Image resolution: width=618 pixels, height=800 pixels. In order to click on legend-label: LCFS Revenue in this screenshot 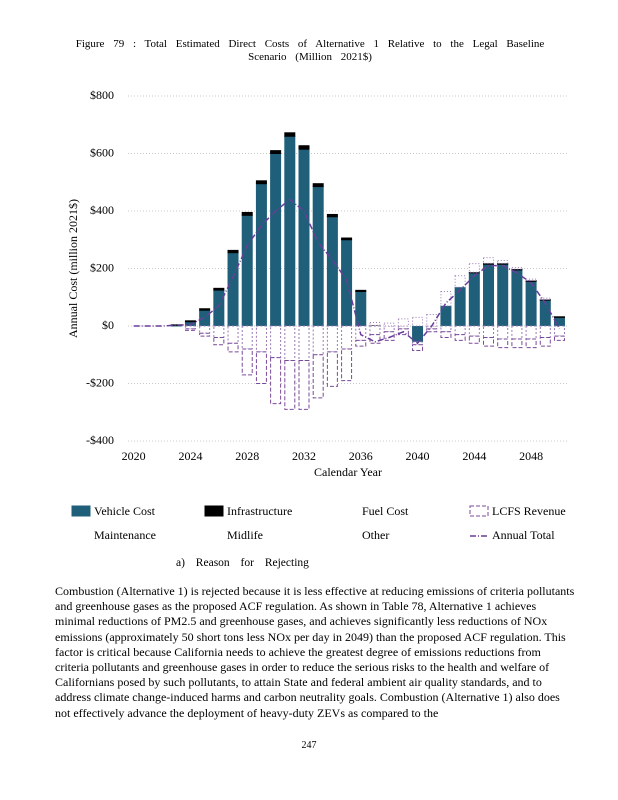, I will do `click(529, 511)`.